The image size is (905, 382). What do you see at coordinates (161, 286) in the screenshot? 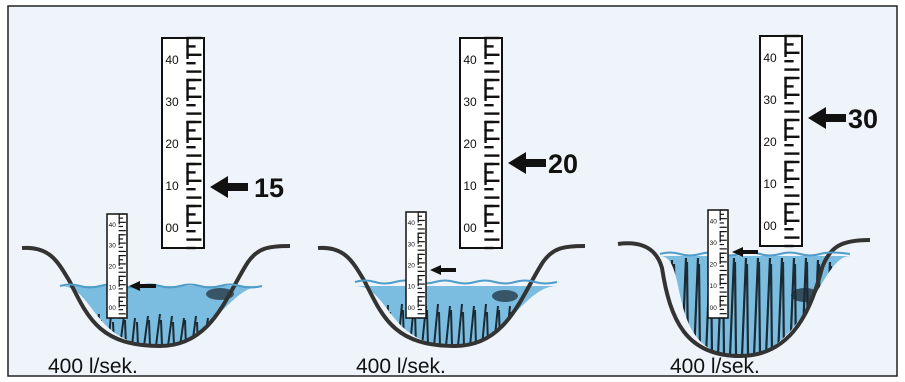
I see `water-surface` at bounding box center [161, 286].